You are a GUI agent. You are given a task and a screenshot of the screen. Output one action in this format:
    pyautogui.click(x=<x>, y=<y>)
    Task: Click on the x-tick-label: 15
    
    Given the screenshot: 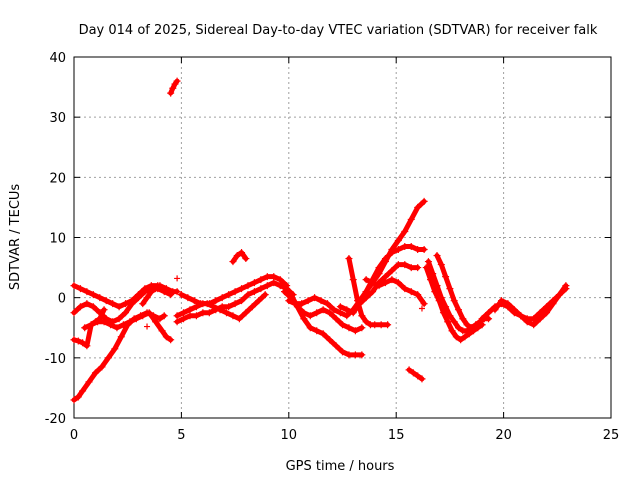 What is the action you would take?
    pyautogui.click(x=396, y=435)
    